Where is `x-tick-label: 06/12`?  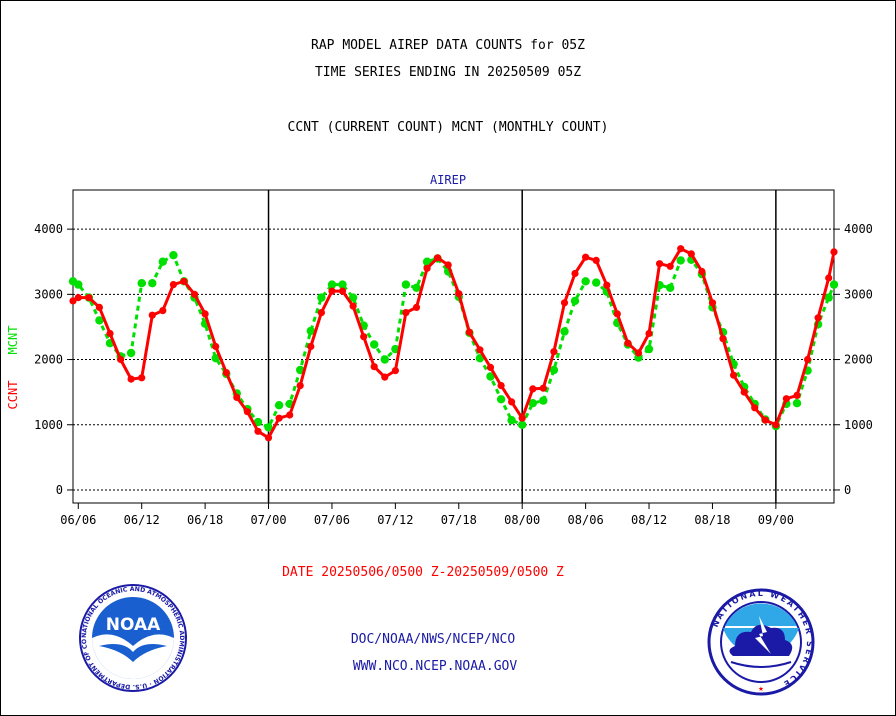 x-tick-label: 06/12 is located at coordinates (142, 520).